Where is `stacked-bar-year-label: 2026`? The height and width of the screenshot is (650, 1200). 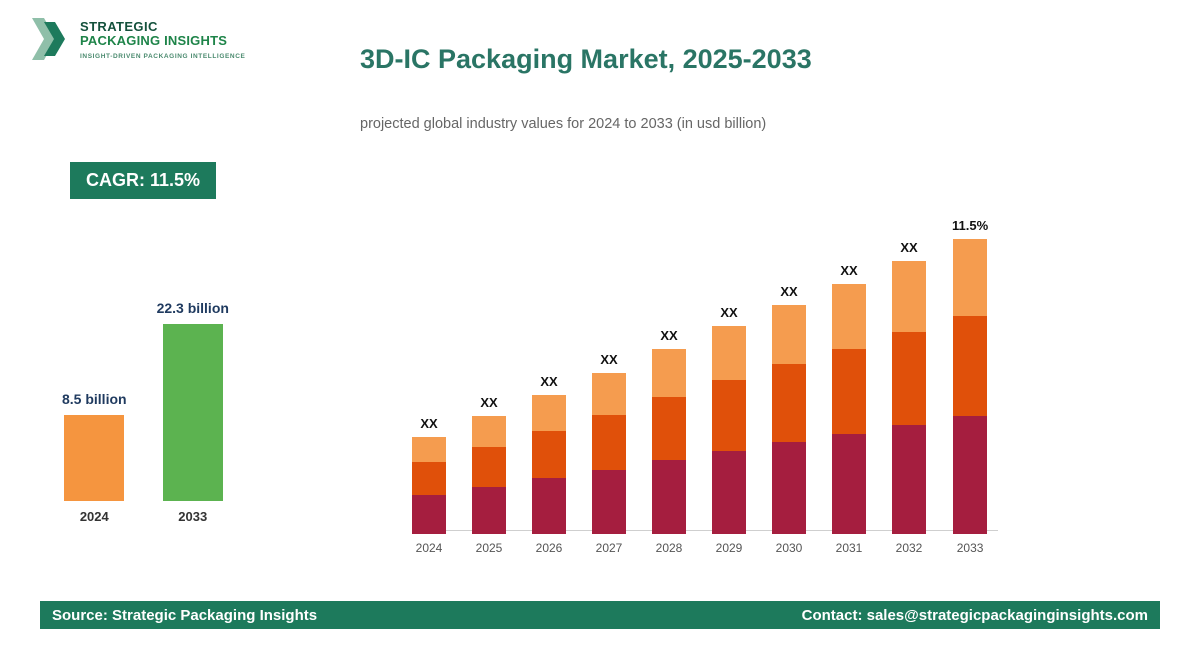
stacked-bar-year-label: 2026 is located at coordinates (549, 548).